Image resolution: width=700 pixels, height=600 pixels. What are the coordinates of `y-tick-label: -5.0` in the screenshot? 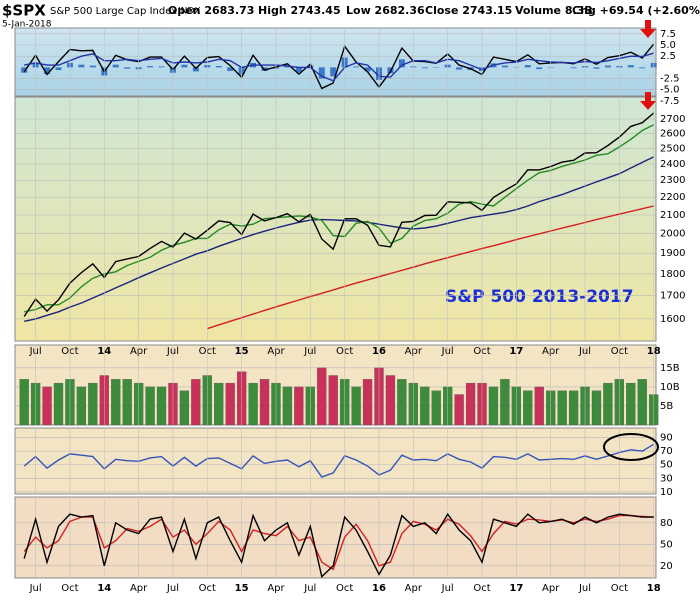 It's located at (670, 90).